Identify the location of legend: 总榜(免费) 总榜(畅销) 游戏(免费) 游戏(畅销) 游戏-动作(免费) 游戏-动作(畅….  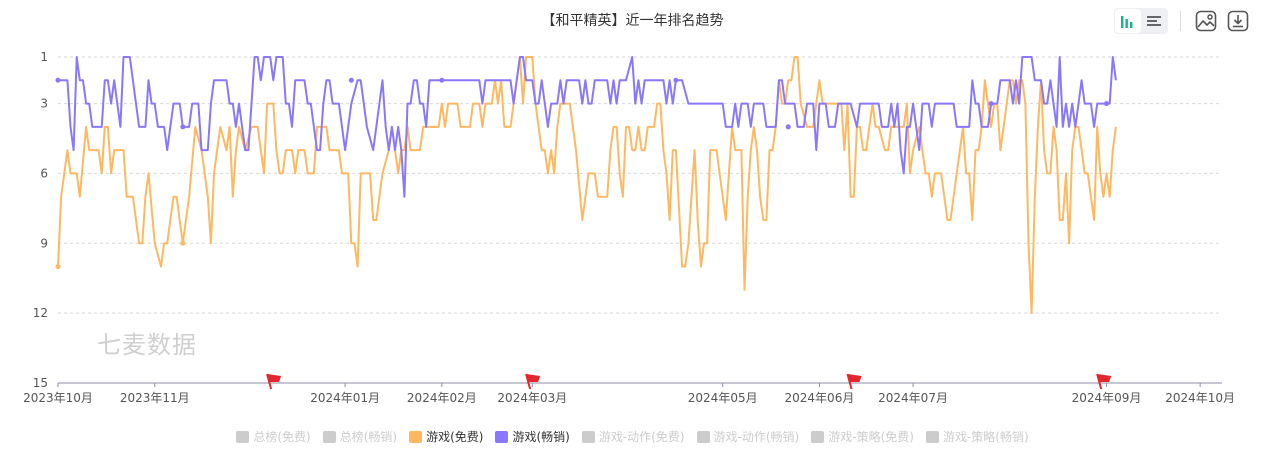
(632, 436).